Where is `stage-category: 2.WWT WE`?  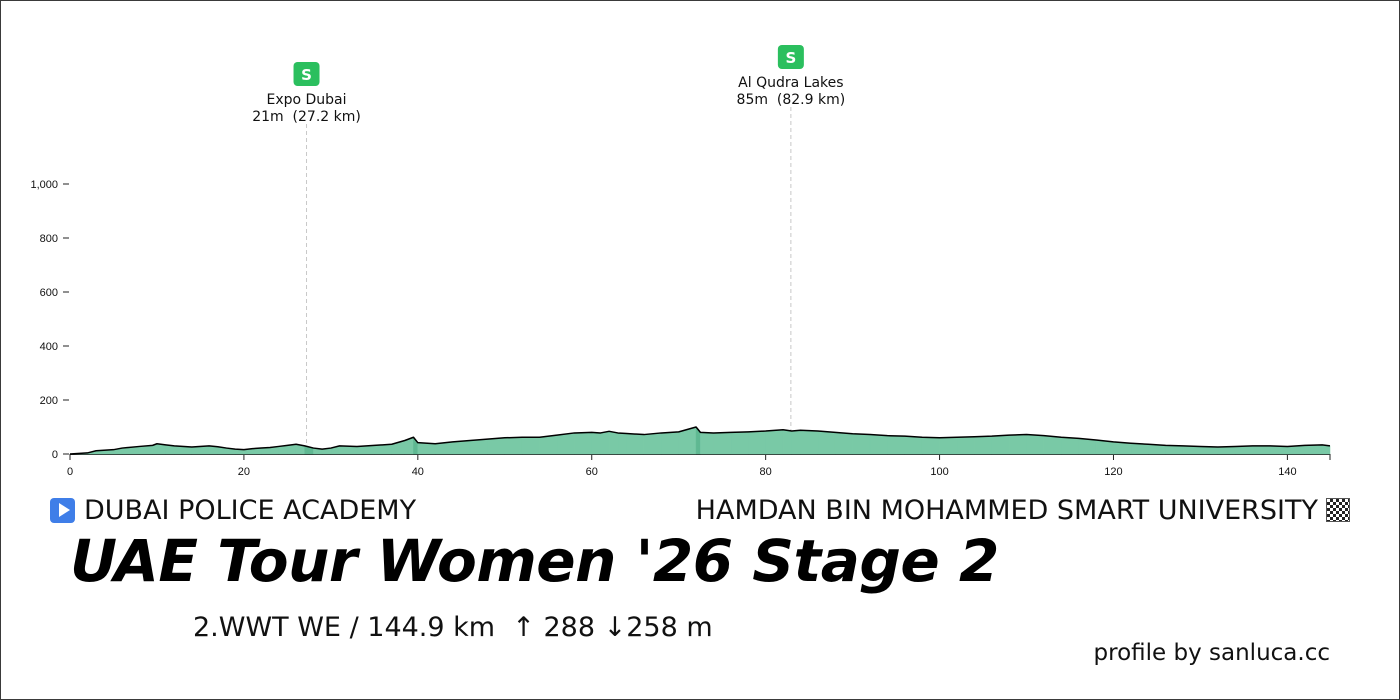
stage-category: 2.WWT WE is located at coordinates (267, 627).